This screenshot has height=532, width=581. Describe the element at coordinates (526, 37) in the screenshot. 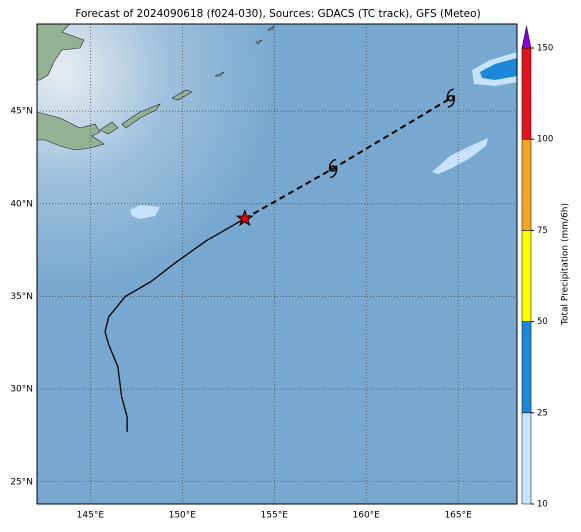

I see `colorbar-extend` at that location.